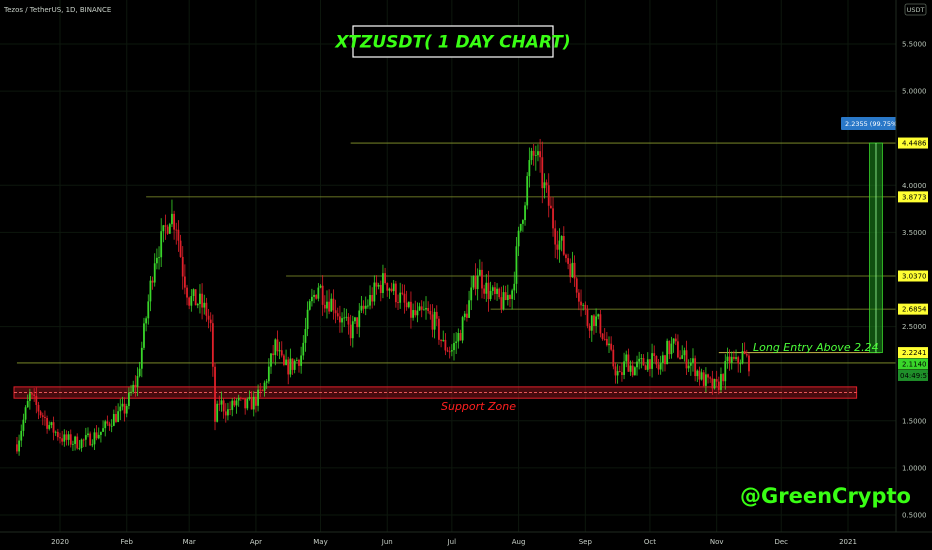  What do you see at coordinates (519, 542) in the screenshot?
I see `x-tick-label: Aug` at bounding box center [519, 542].